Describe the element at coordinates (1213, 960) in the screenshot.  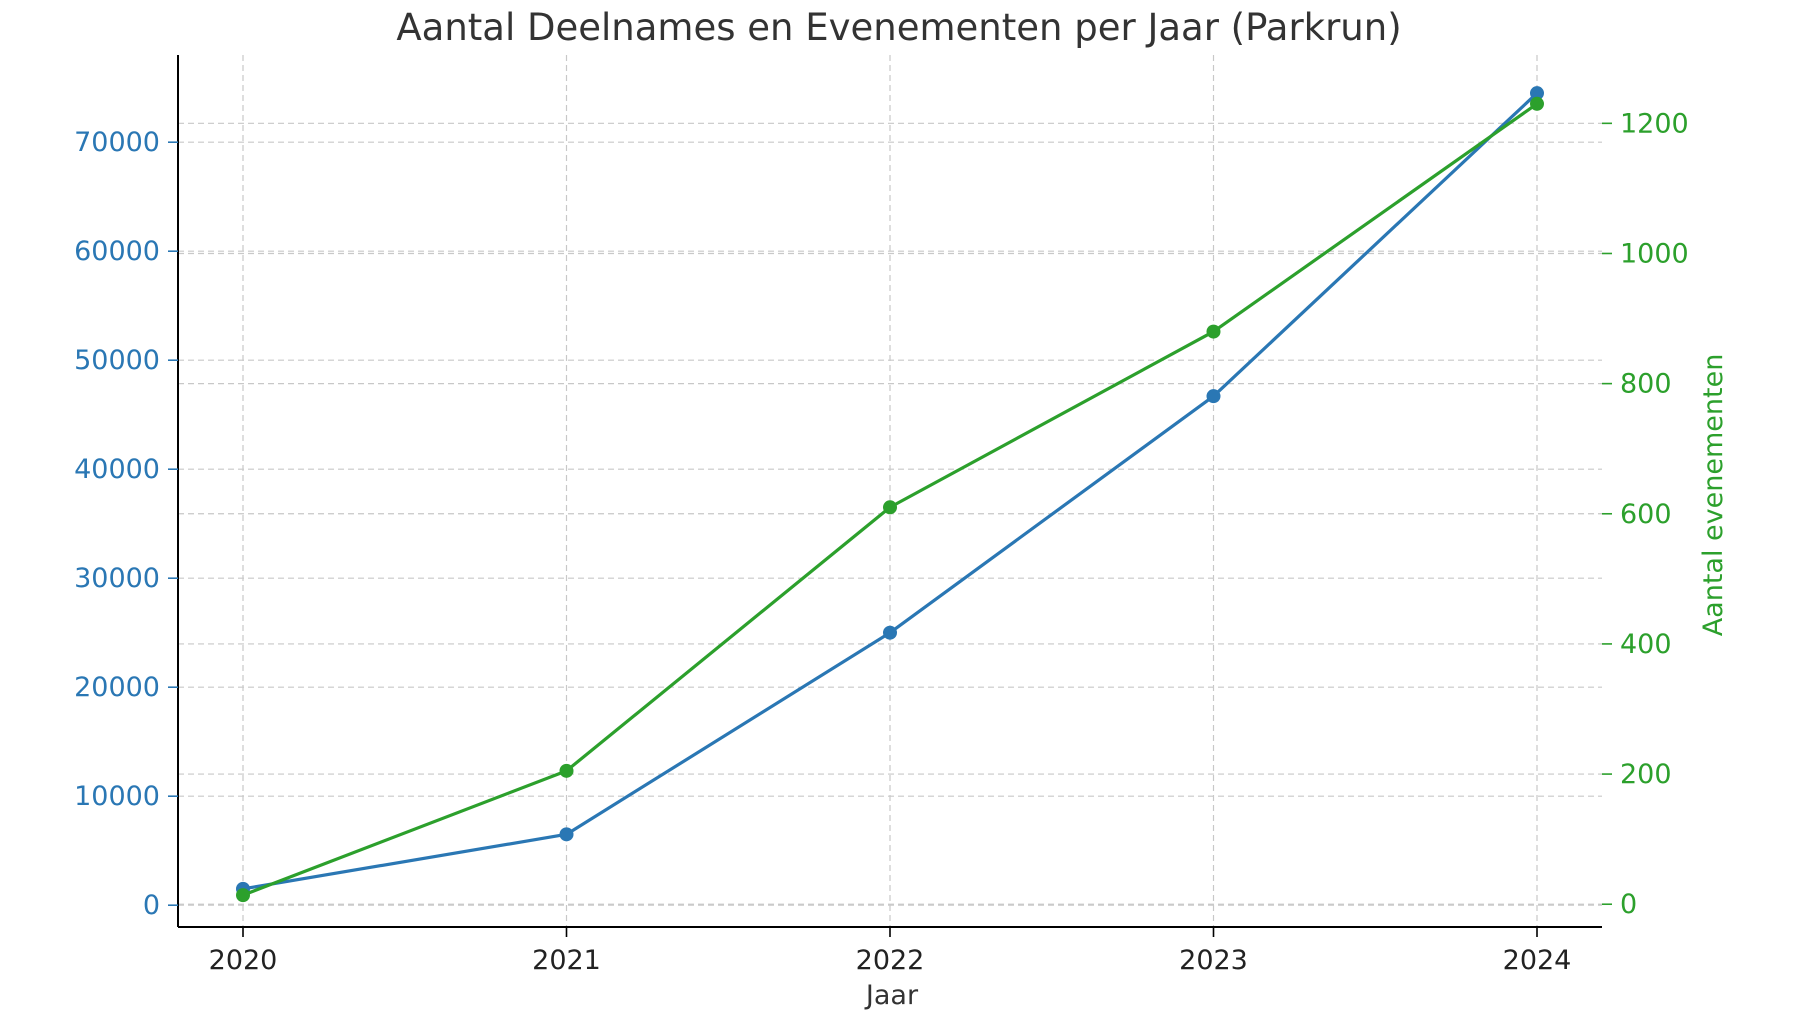
I see `x-tick-label: 2023` at that location.